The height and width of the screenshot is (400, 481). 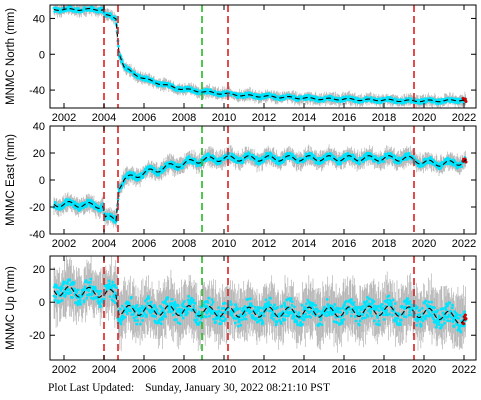 I want to click on y-tick-label: 40, so click(x=39, y=127).